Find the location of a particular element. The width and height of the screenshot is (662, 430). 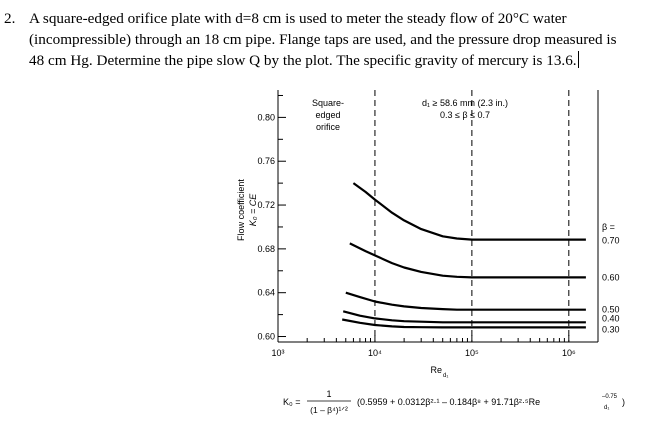

formula-close-paren: ) is located at coordinates (623, 402).